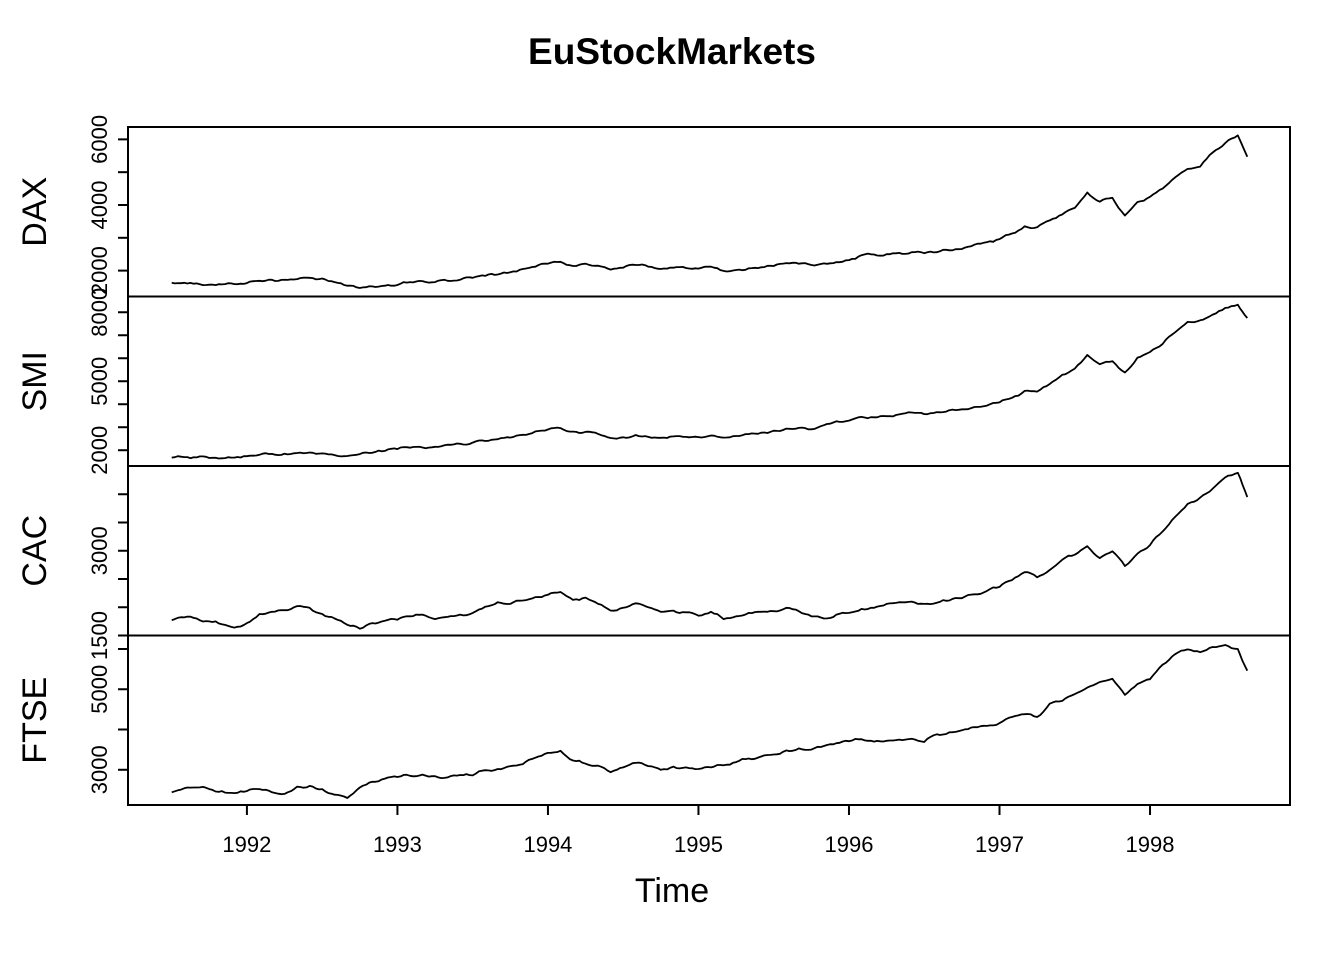 The image size is (1344, 960). What do you see at coordinates (849, 844) in the screenshot?
I see `x-tick-label: 1996` at bounding box center [849, 844].